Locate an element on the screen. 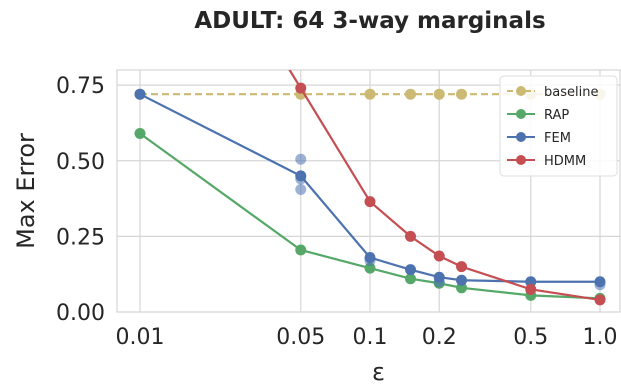  chart-title: ADULT: 64 3-way marginals is located at coordinates (369, 21).